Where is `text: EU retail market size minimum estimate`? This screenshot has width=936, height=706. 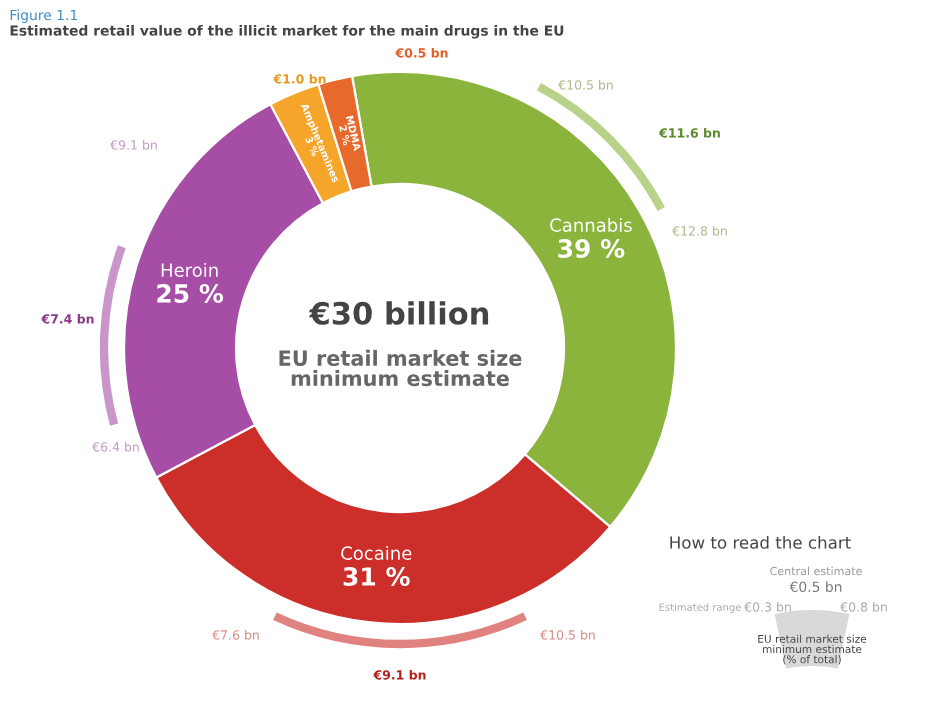 text: EU retail market size minimum estimate is located at coordinates (400, 368).